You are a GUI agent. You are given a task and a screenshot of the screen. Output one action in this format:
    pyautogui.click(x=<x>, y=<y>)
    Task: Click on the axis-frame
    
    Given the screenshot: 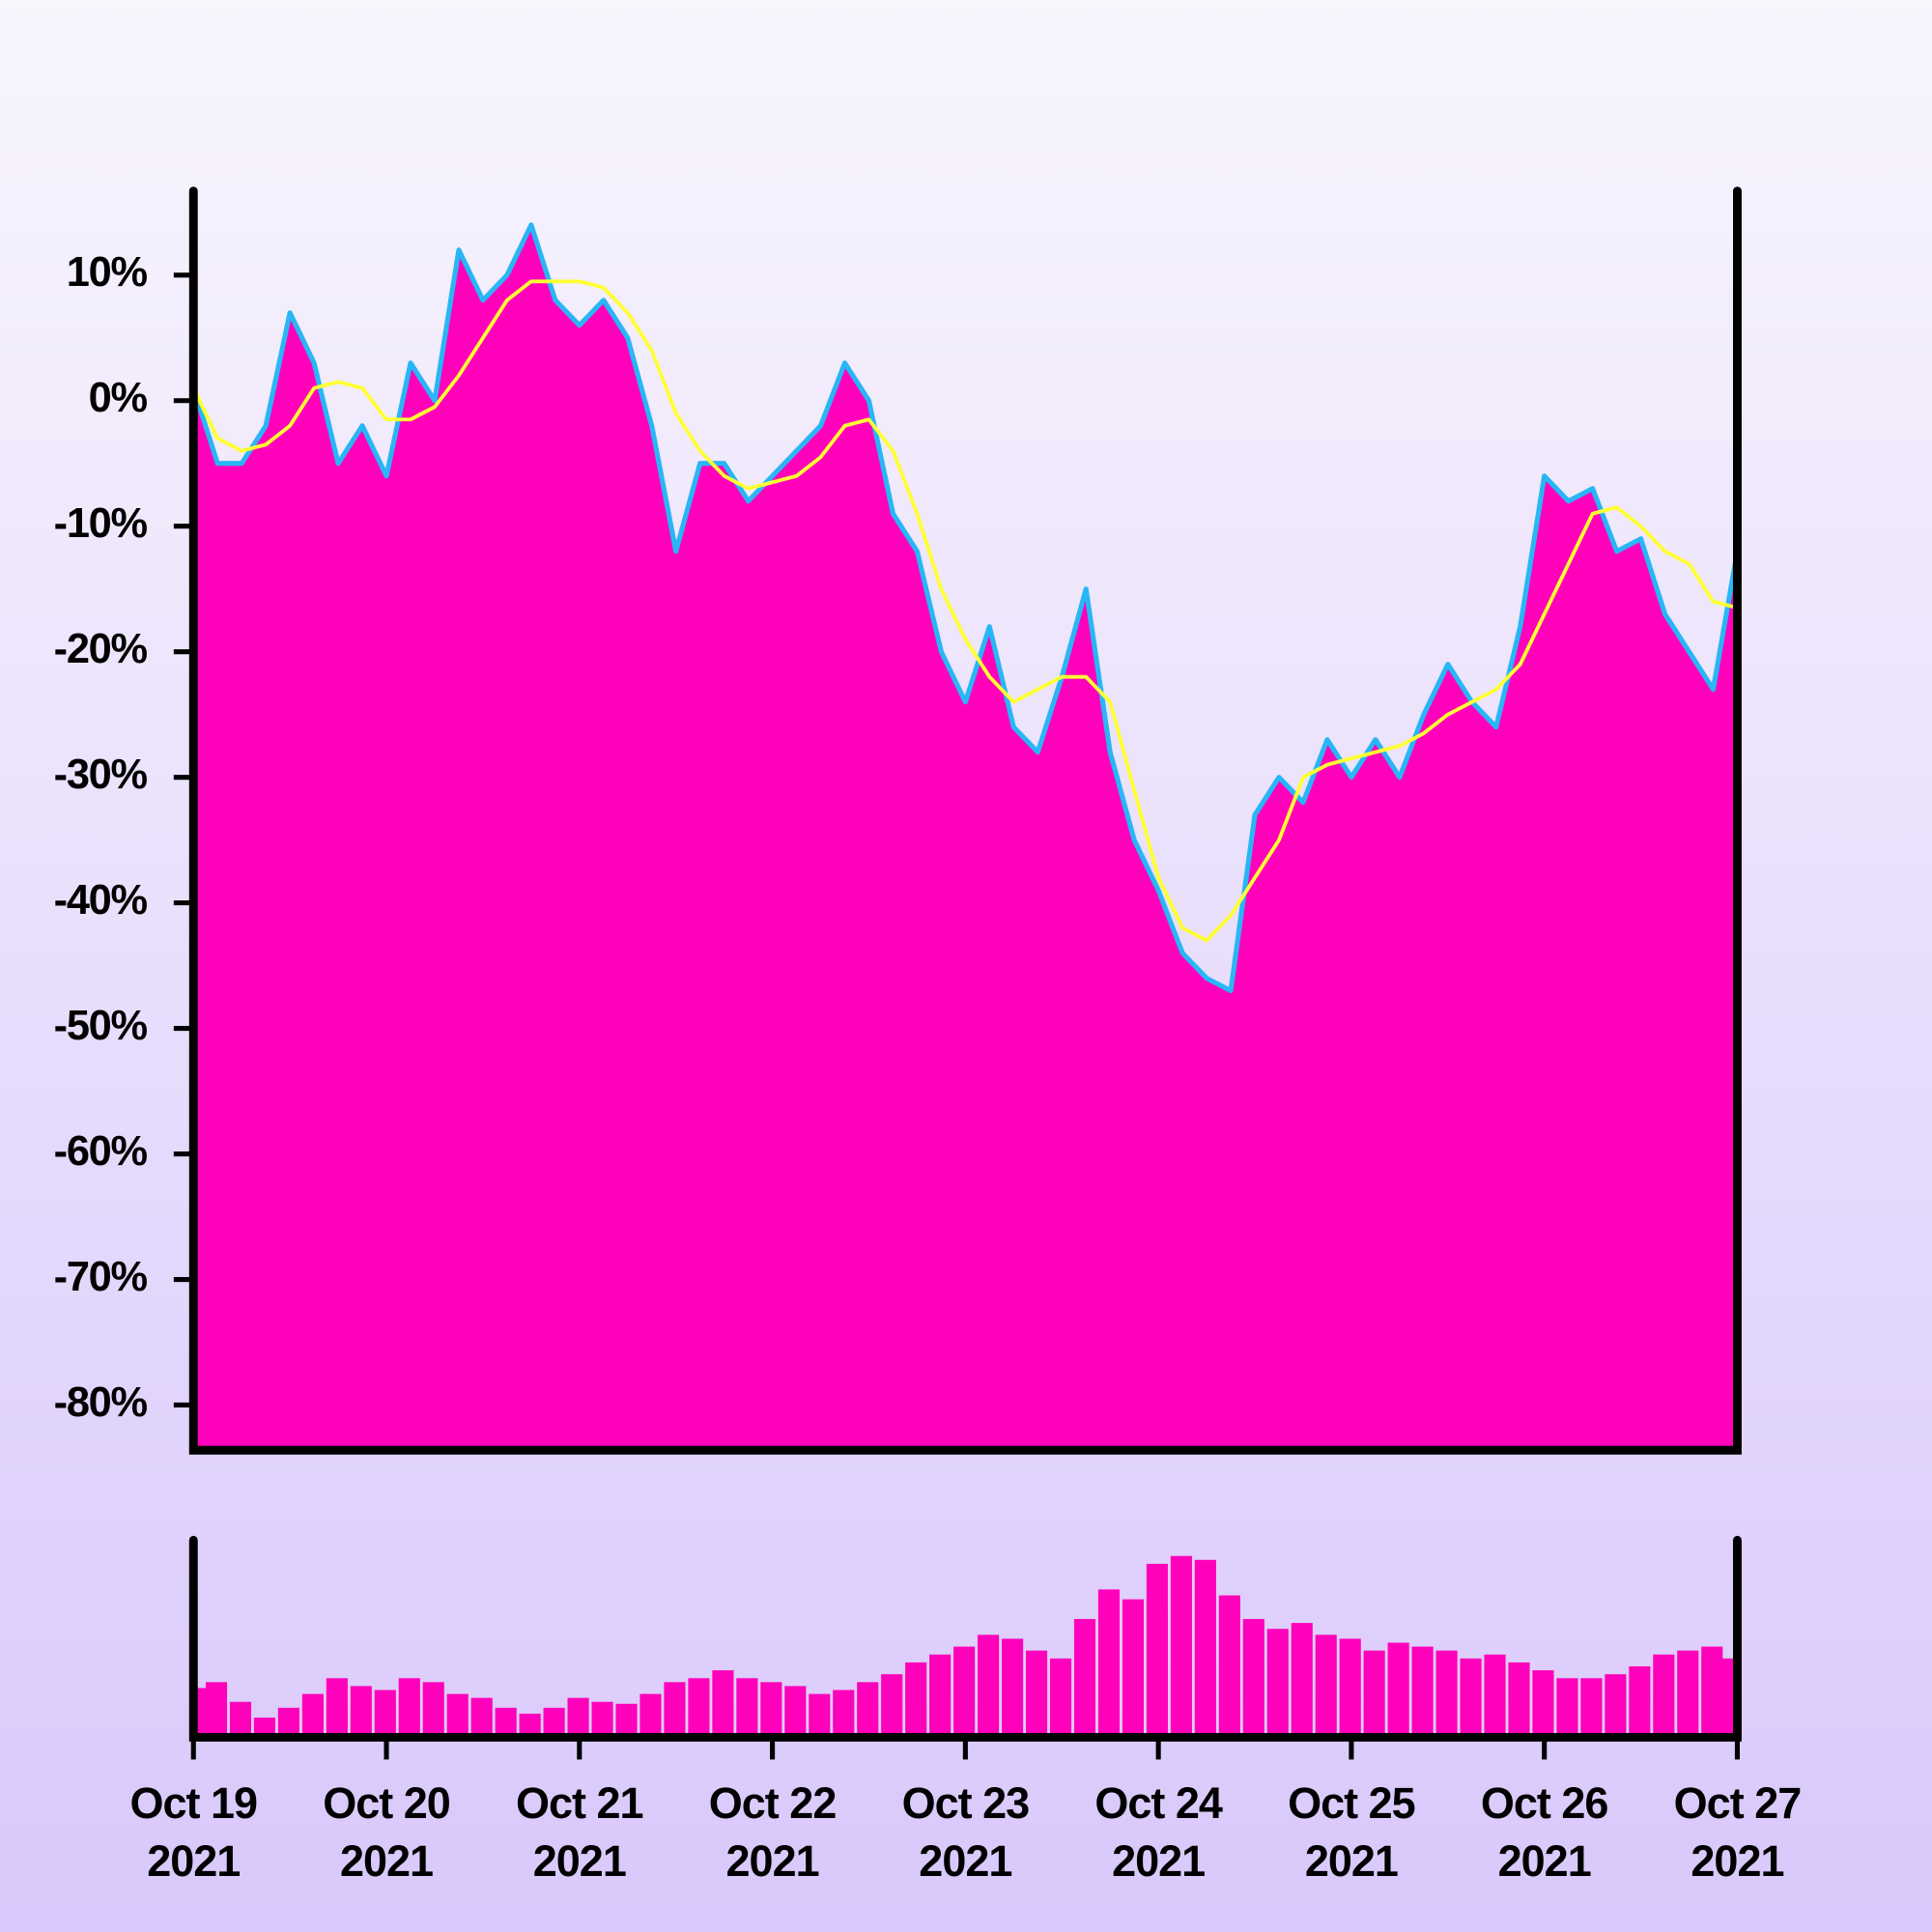 What is the action you would take?
    pyautogui.click(x=965, y=1638)
    